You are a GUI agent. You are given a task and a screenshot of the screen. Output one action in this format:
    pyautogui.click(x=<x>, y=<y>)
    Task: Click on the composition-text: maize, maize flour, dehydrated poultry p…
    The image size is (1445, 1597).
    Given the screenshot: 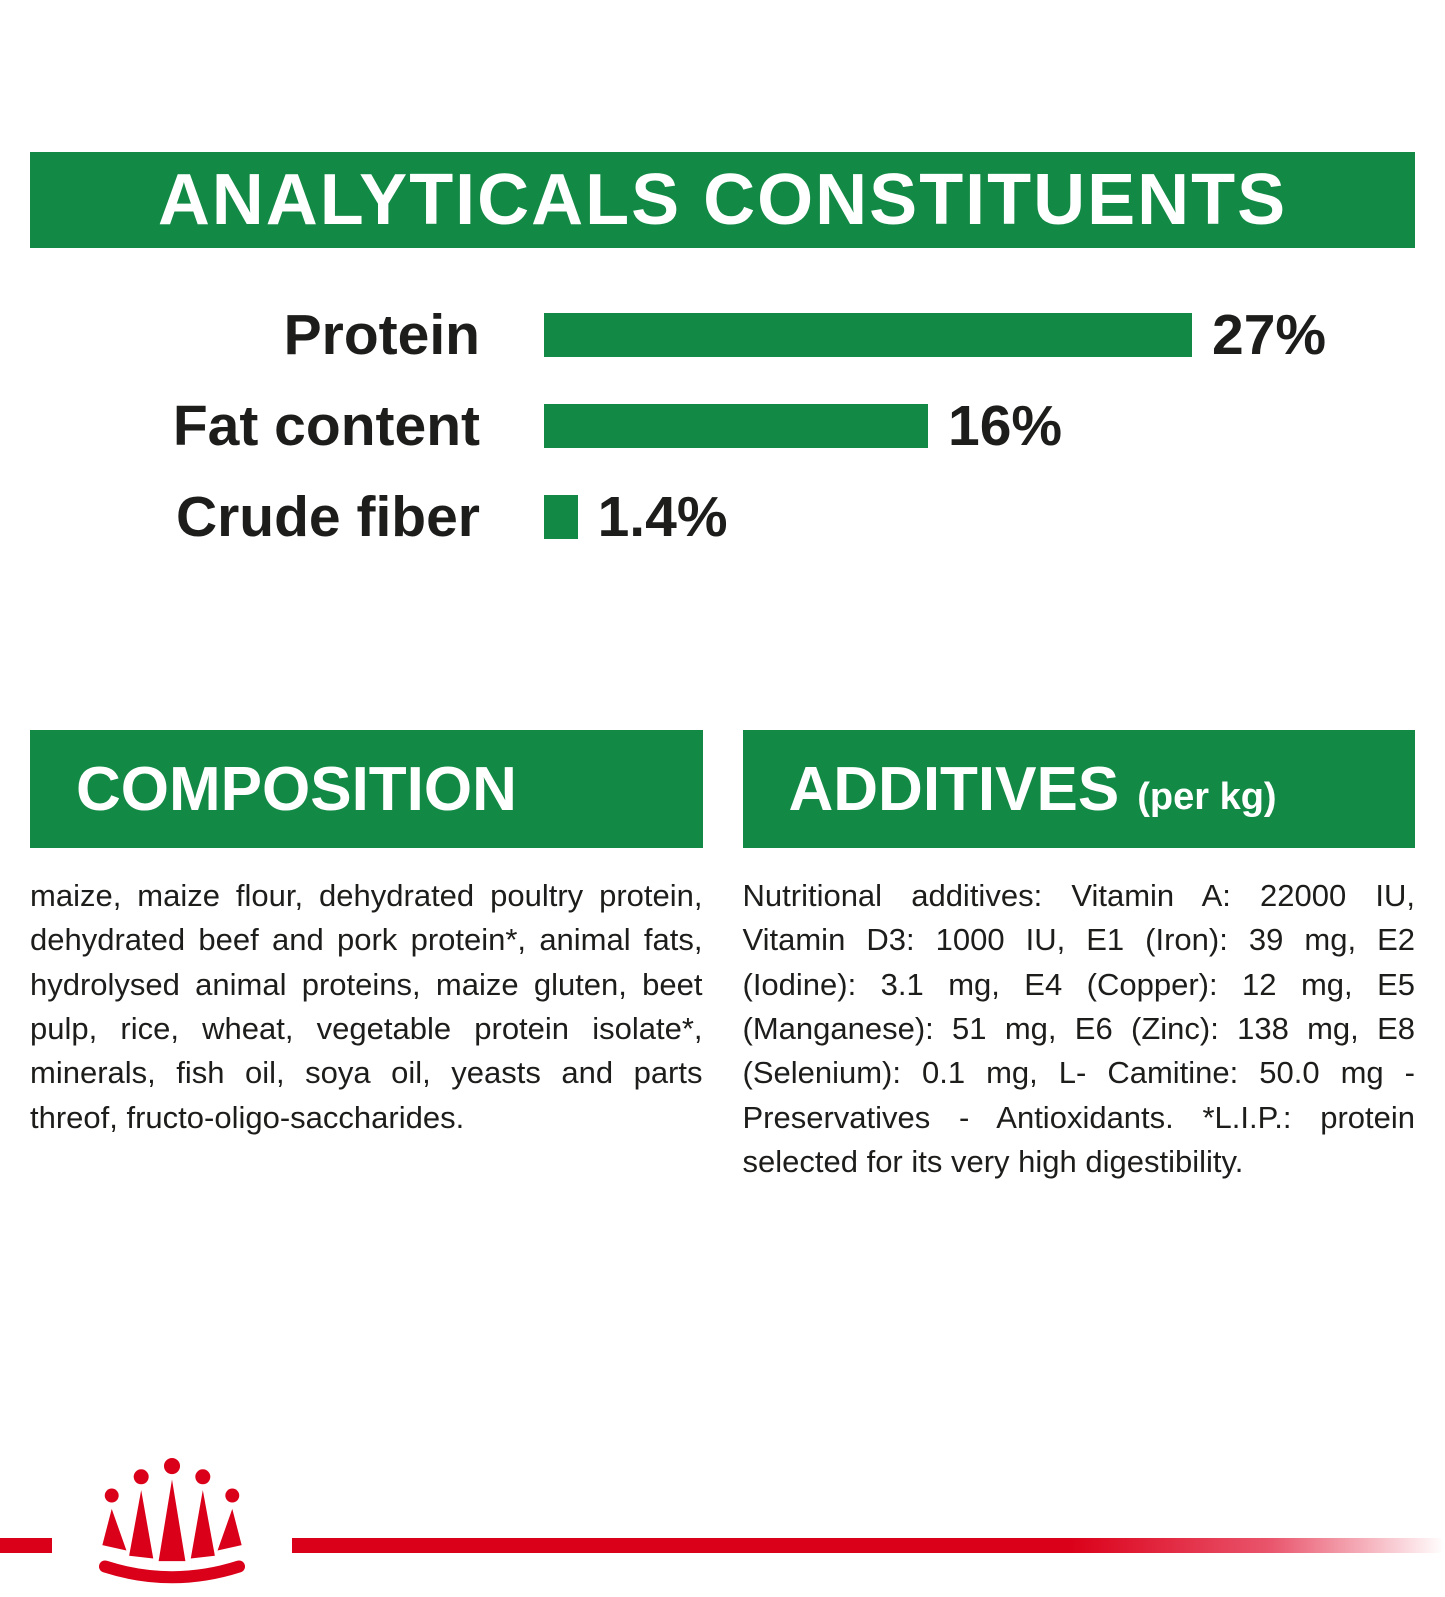 What is the action you would take?
    pyautogui.click(x=366, y=1006)
    